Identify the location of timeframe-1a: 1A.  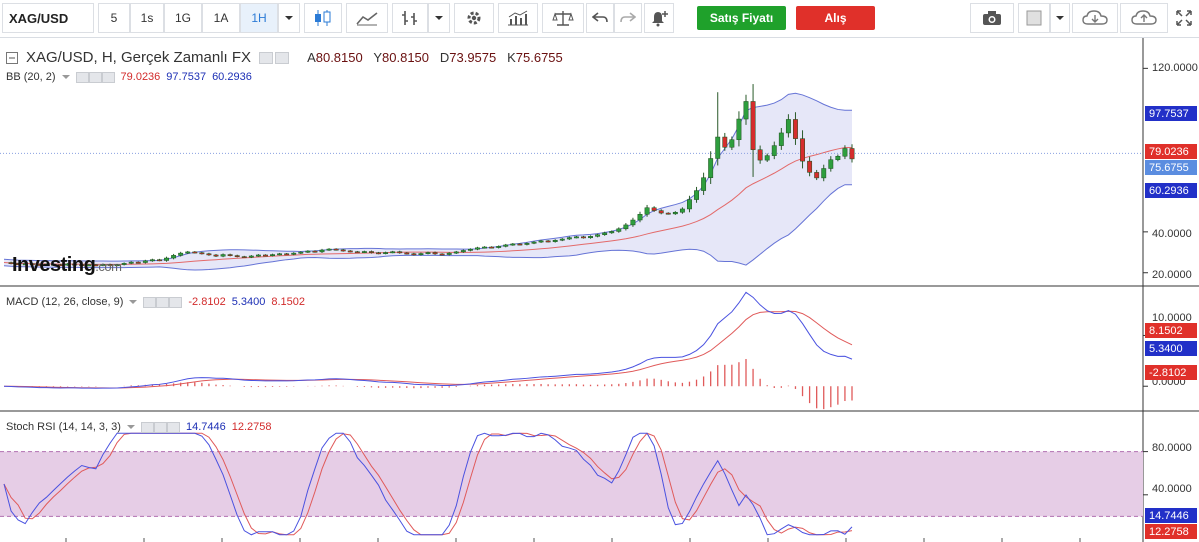
(221, 18).